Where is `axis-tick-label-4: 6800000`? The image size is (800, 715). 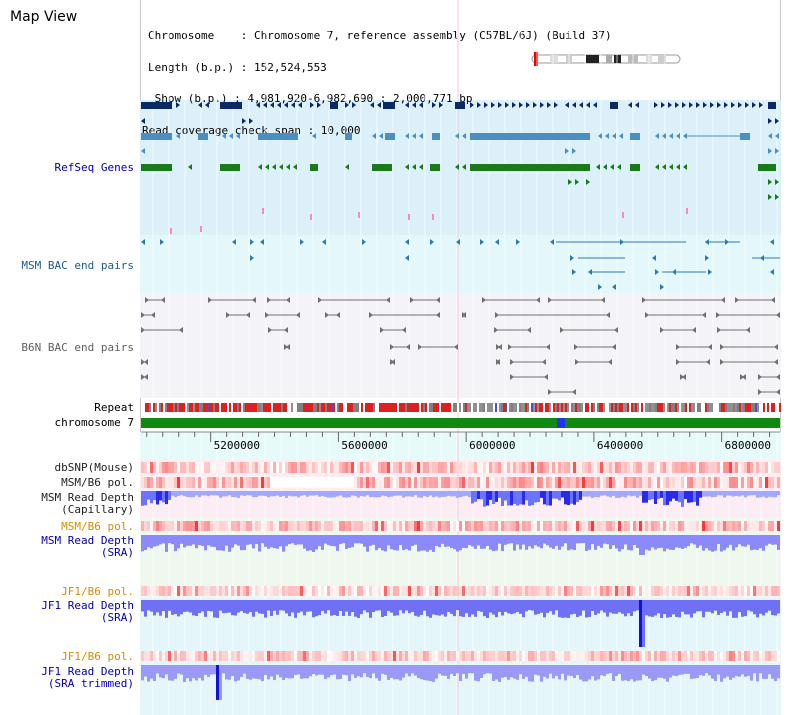
axis-tick-label-4: 6800000 is located at coordinates (748, 445).